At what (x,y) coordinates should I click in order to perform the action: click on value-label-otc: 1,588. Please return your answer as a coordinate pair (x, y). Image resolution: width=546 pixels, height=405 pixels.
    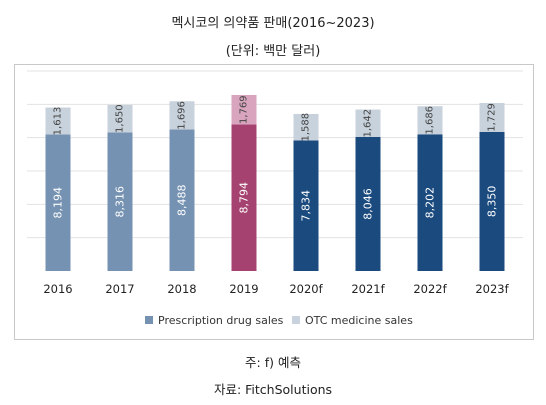
    Looking at the image, I should click on (306, 127).